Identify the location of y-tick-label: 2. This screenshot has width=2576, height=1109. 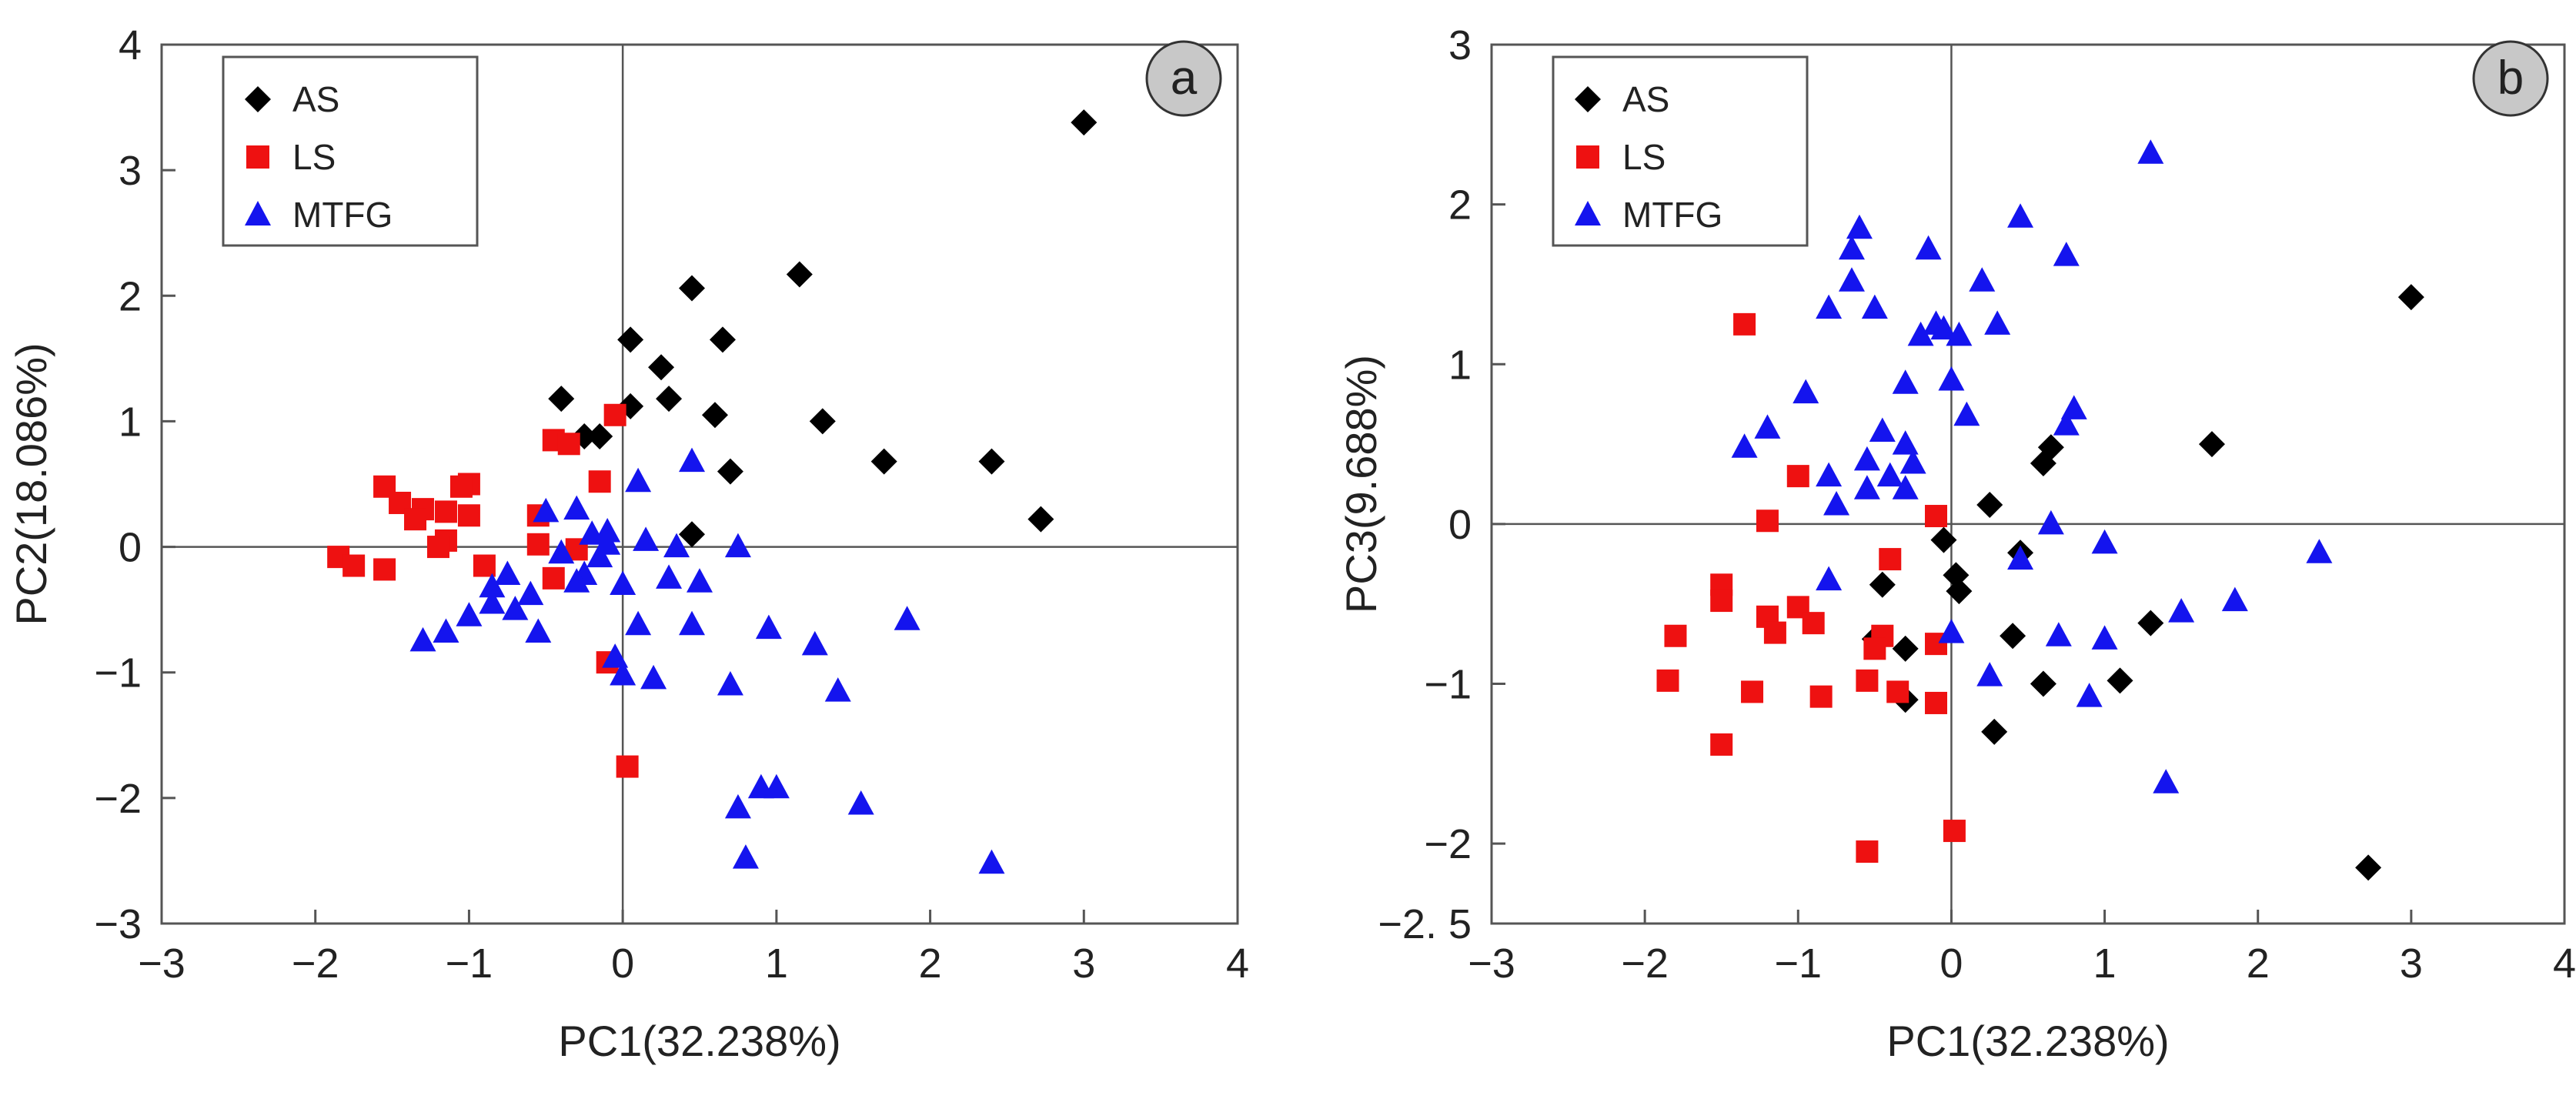
(1460, 205).